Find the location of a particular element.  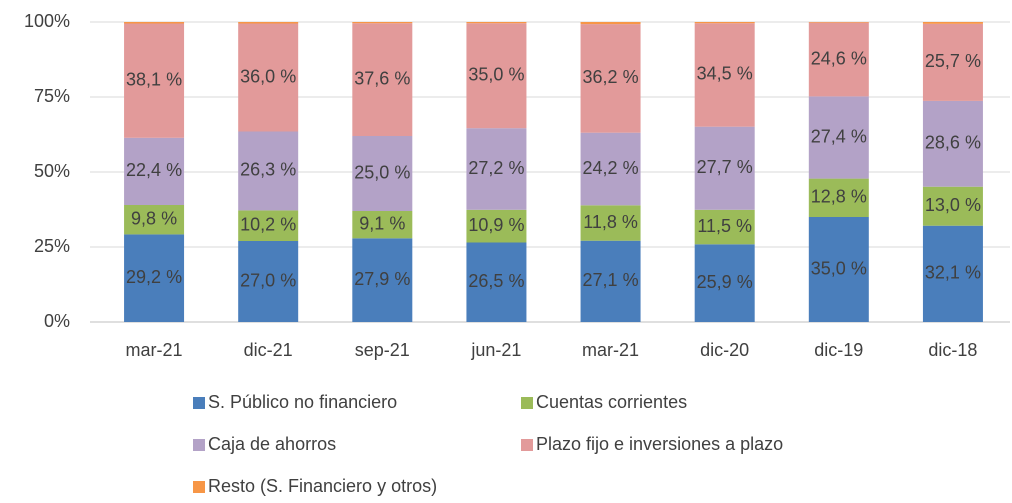

data-label: 12,8 % is located at coordinates (839, 197).